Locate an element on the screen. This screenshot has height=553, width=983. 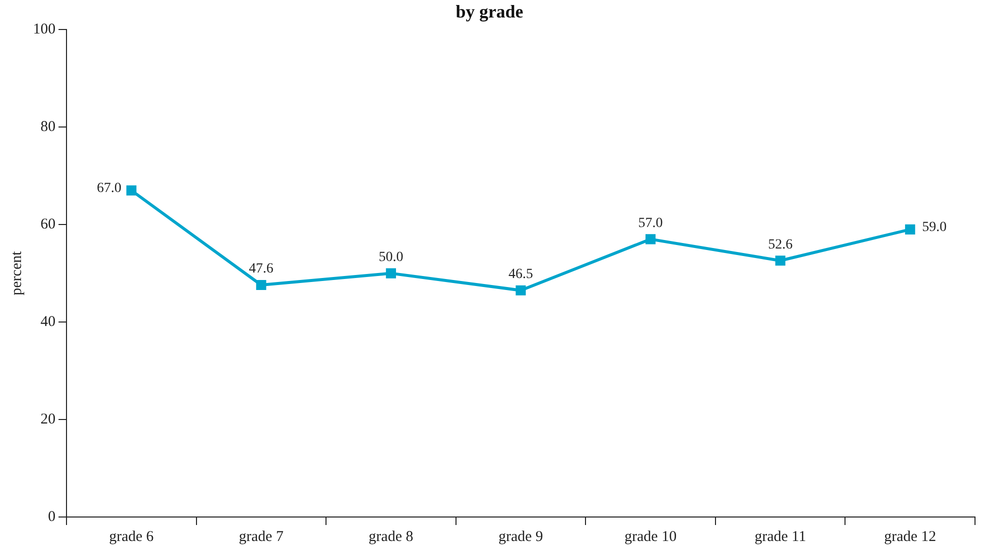
data-label: 47.6 is located at coordinates (261, 269).